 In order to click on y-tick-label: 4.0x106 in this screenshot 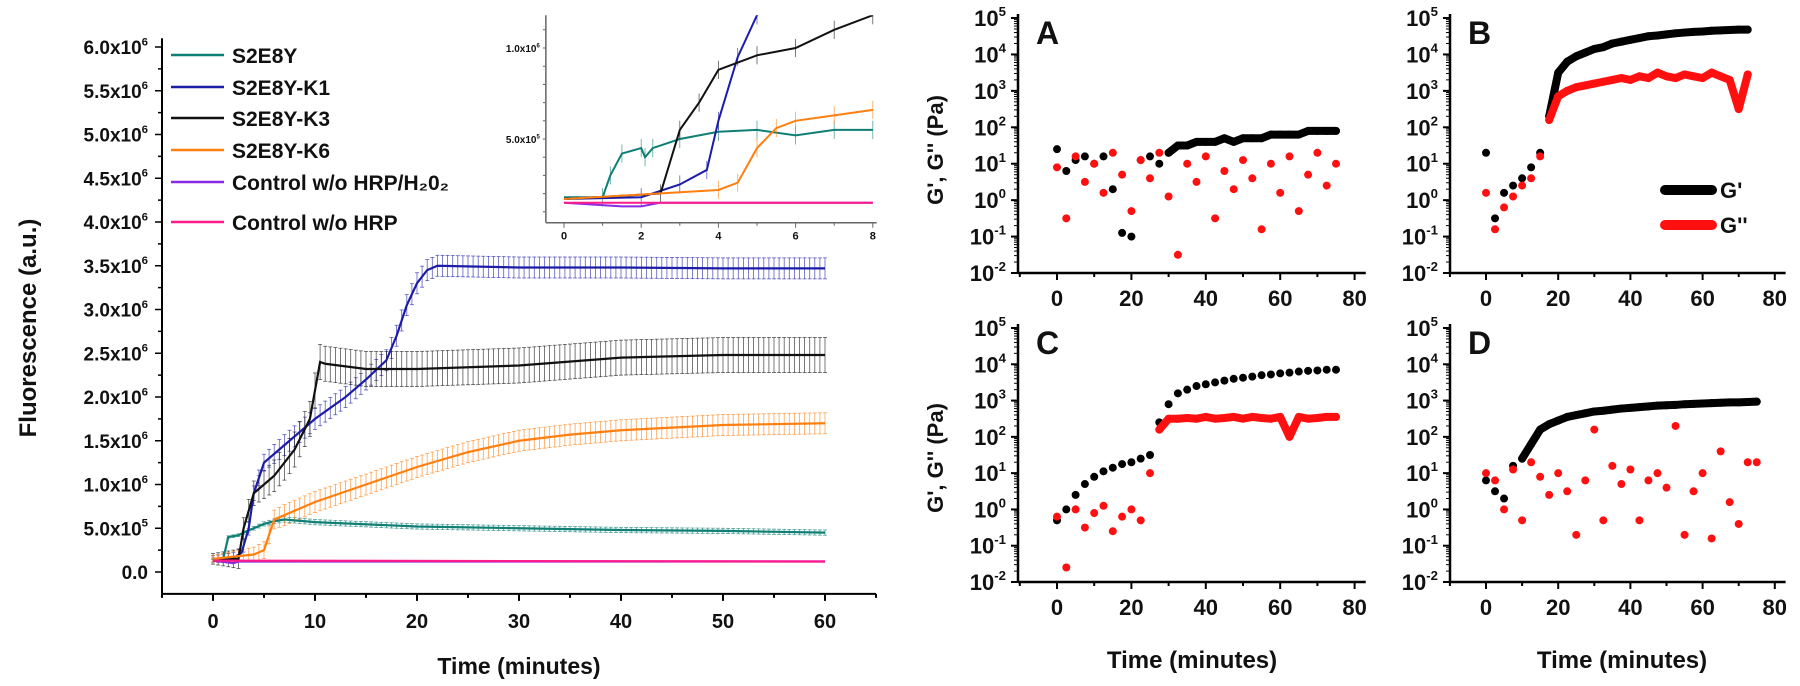, I will do `click(116, 222)`.